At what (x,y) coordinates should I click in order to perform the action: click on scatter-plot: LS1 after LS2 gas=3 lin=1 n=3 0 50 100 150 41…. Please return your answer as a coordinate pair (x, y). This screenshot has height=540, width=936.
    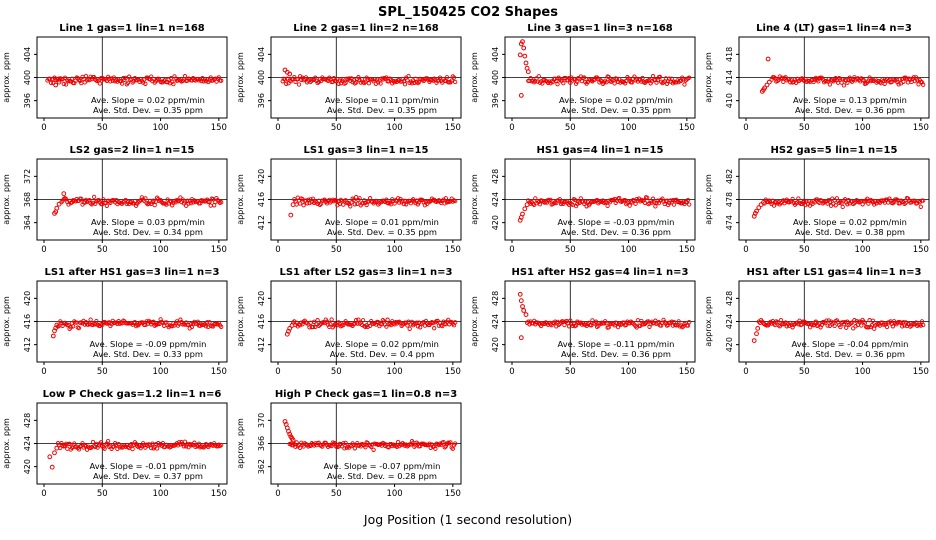
    Looking at the image, I should click on (349, 322).